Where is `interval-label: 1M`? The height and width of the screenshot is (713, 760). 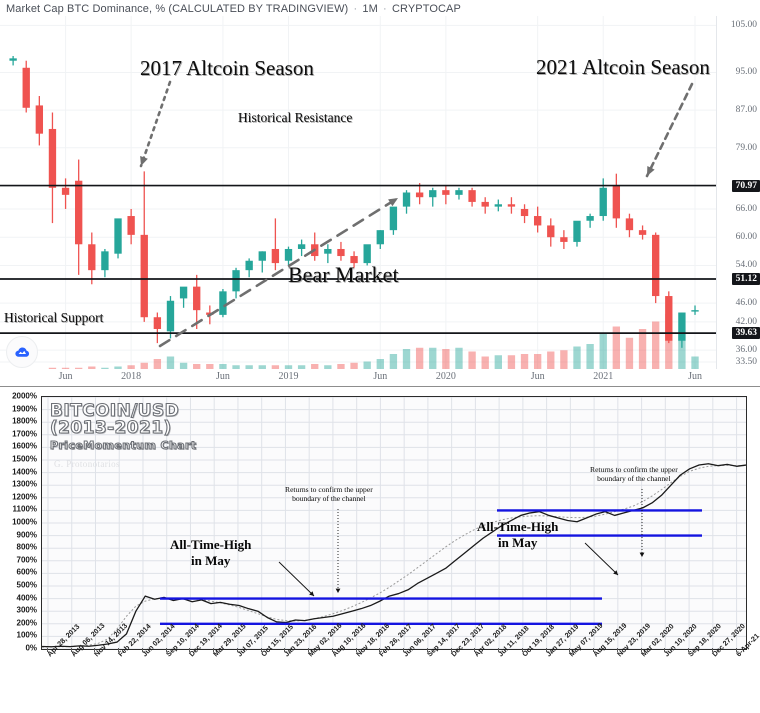
interval-label: 1M is located at coordinates (370, 9).